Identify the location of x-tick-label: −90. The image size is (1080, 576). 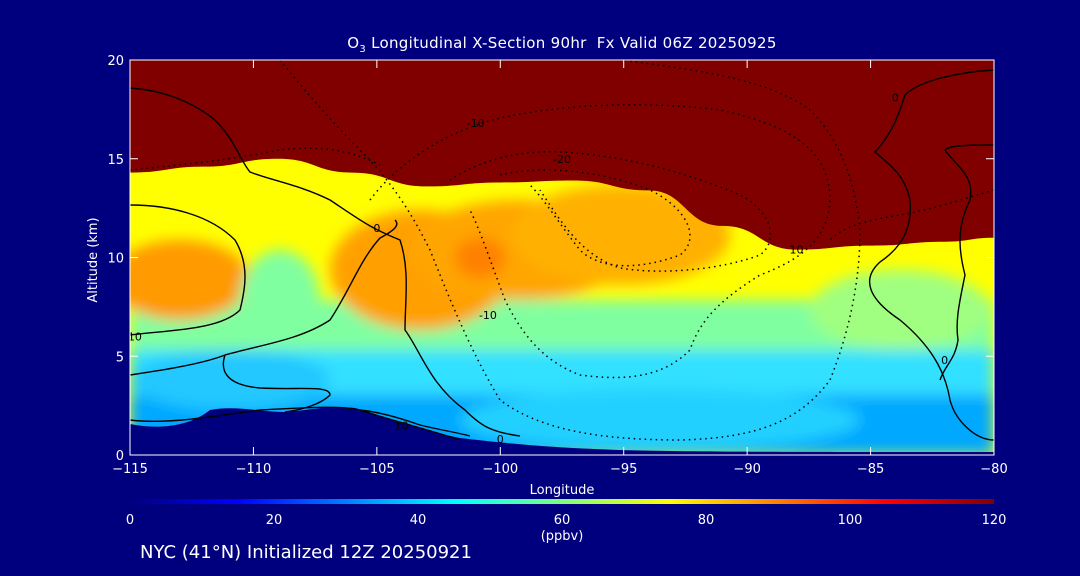
(746, 469).